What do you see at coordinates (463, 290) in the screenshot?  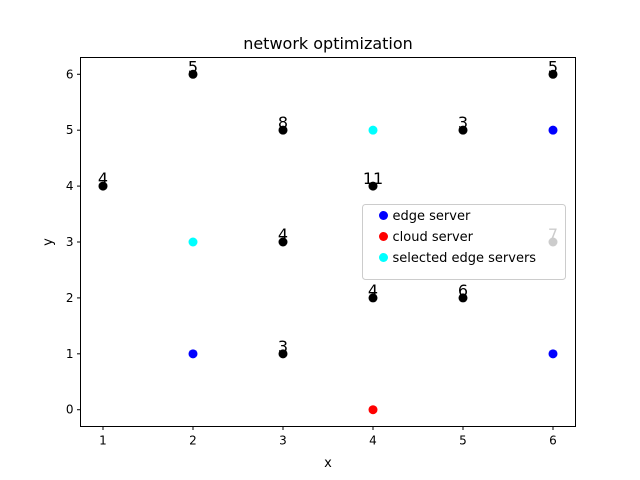 I see `point-label: 6` at bounding box center [463, 290].